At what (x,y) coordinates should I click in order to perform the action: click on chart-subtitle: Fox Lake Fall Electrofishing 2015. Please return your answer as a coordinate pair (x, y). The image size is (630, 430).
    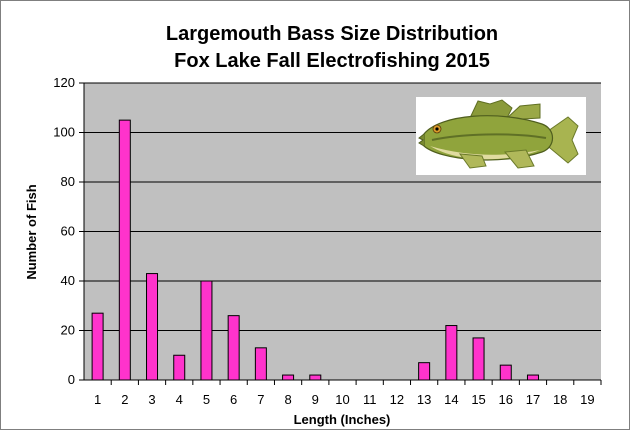
    Looking at the image, I should click on (332, 61).